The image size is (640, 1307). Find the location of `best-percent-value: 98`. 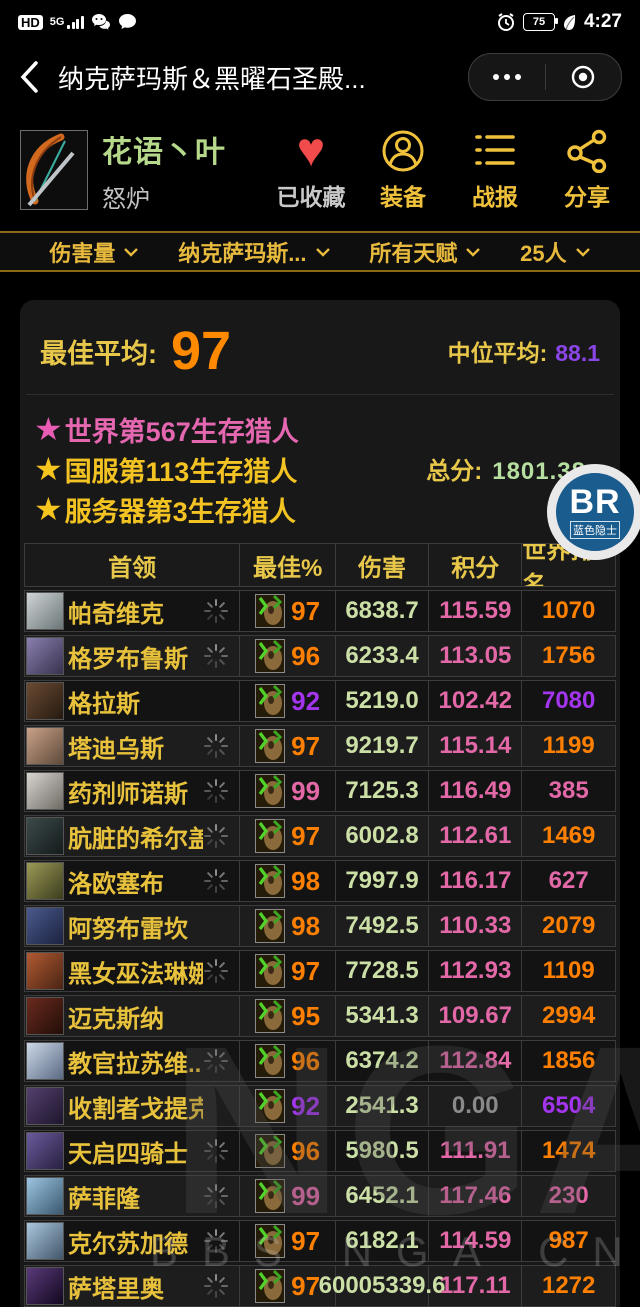

best-percent-value: 98 is located at coordinates (306, 925).